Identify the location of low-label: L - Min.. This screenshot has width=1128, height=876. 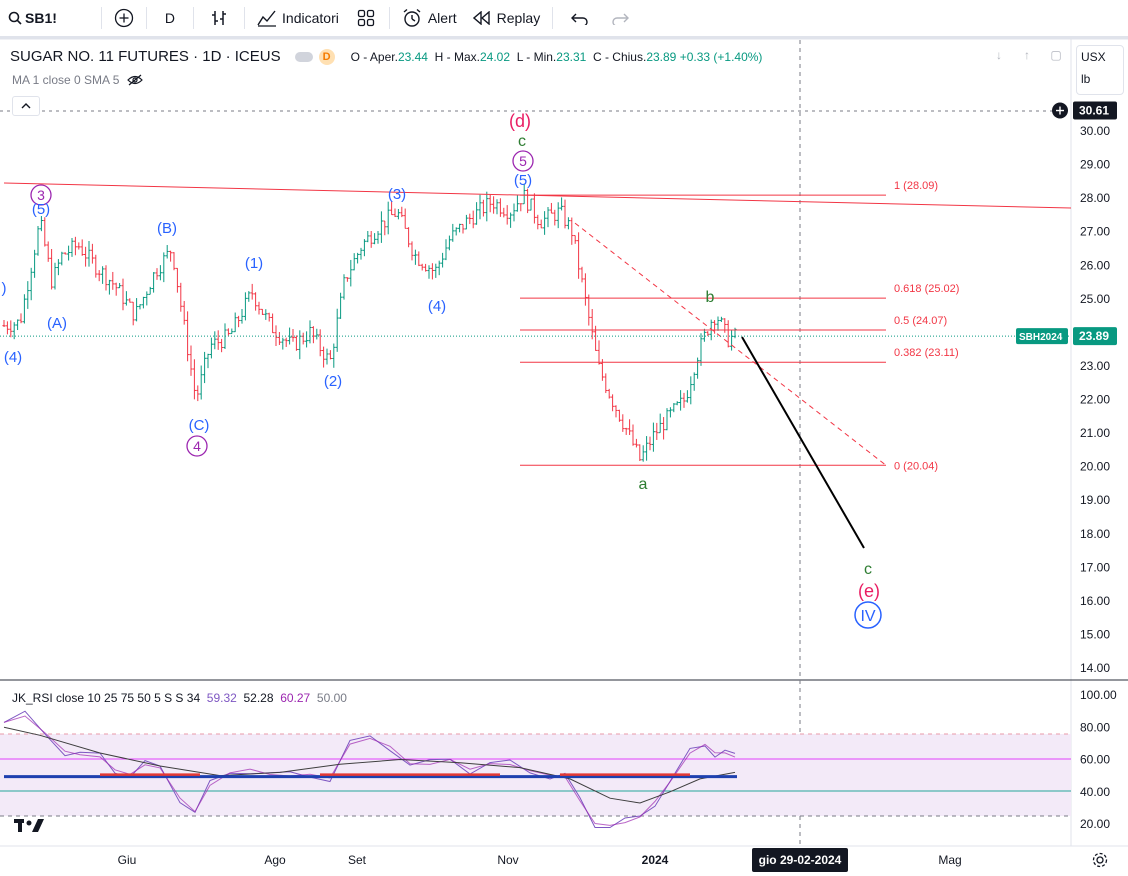
(536, 56).